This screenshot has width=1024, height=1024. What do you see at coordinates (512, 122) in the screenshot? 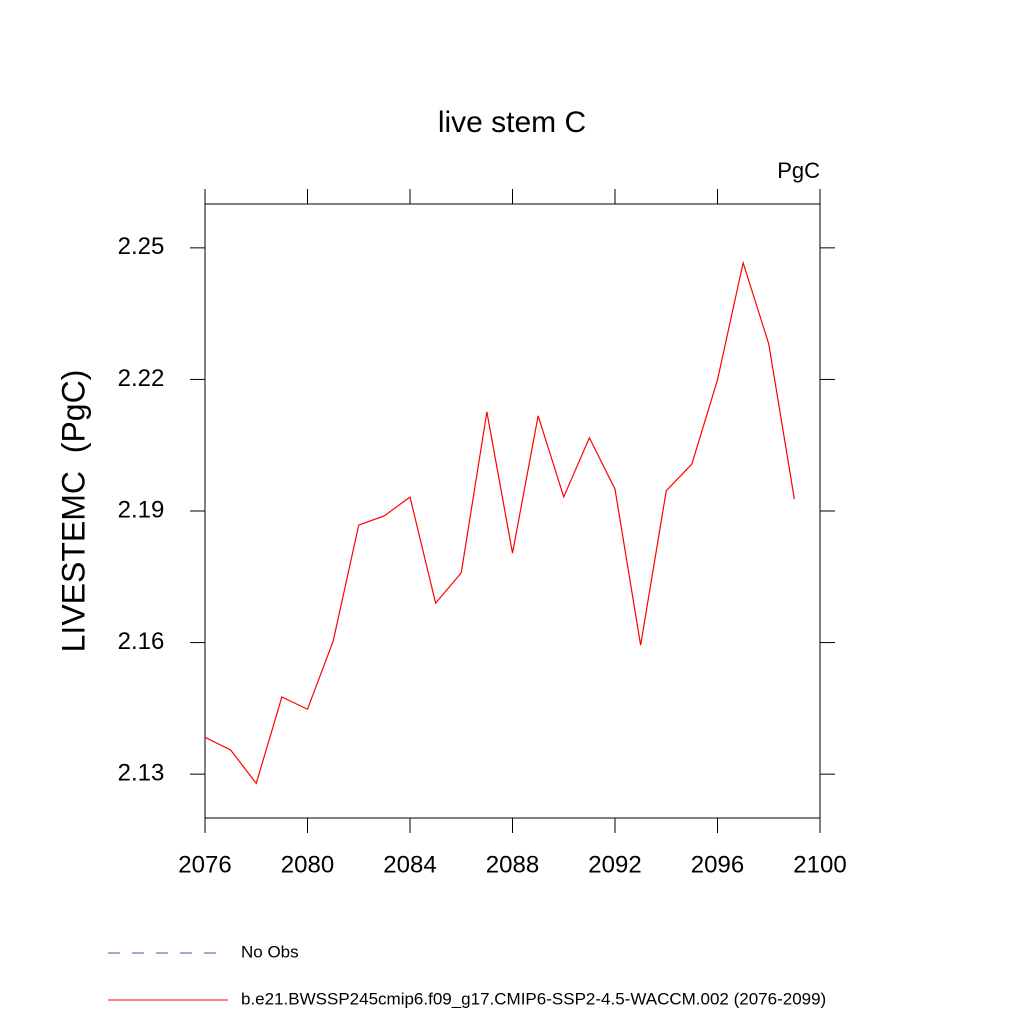
I see `chart-title: live stem C` at bounding box center [512, 122].